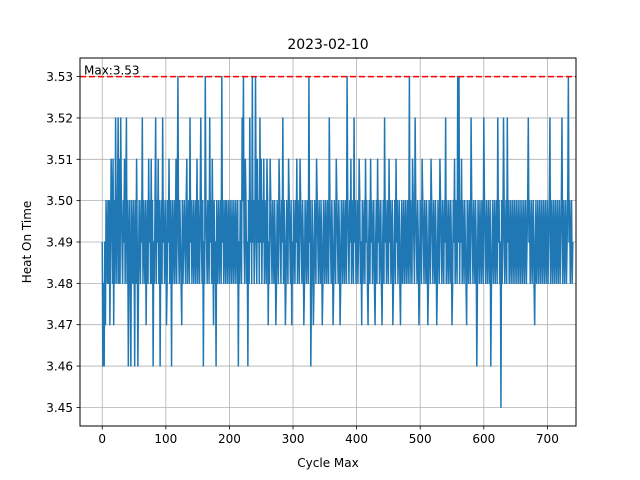  What do you see at coordinates (356, 439) in the screenshot?
I see `x-tick-label: 400` at bounding box center [356, 439].